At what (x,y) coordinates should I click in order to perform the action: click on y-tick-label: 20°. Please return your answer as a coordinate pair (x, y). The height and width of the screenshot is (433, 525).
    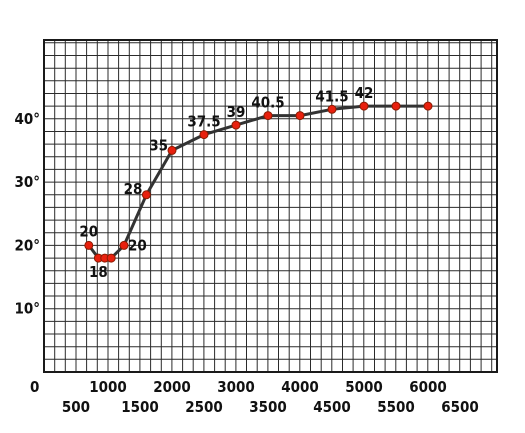
    Looking at the image, I should click on (27, 245).